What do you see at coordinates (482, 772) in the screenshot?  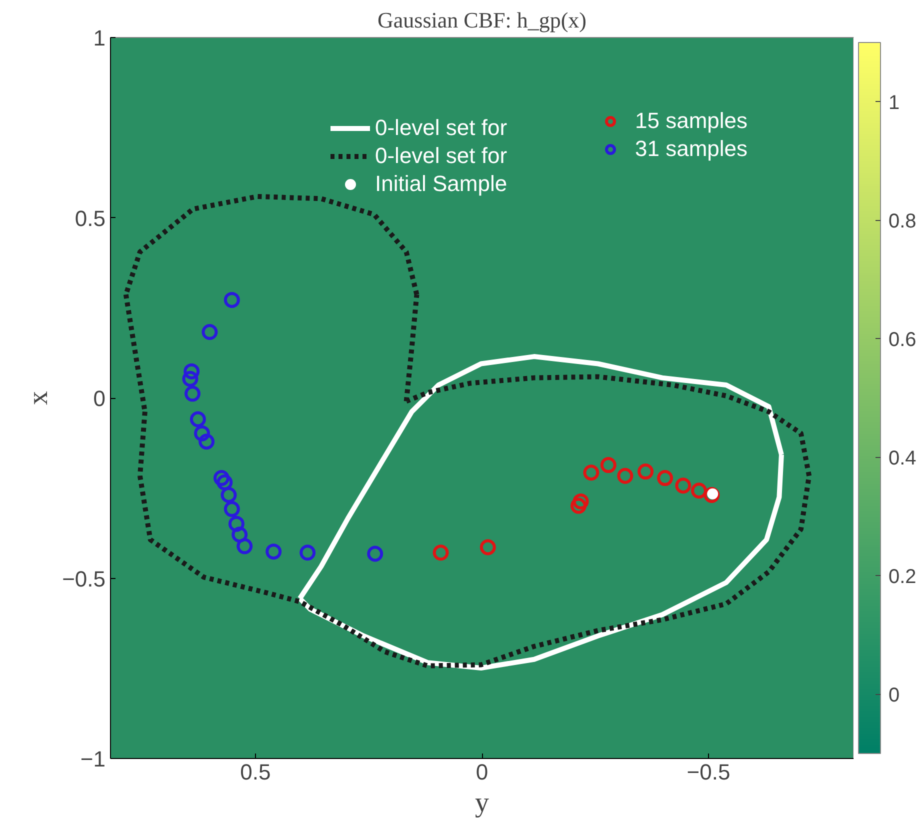 I see `x-tick-label: 0` at bounding box center [482, 772].